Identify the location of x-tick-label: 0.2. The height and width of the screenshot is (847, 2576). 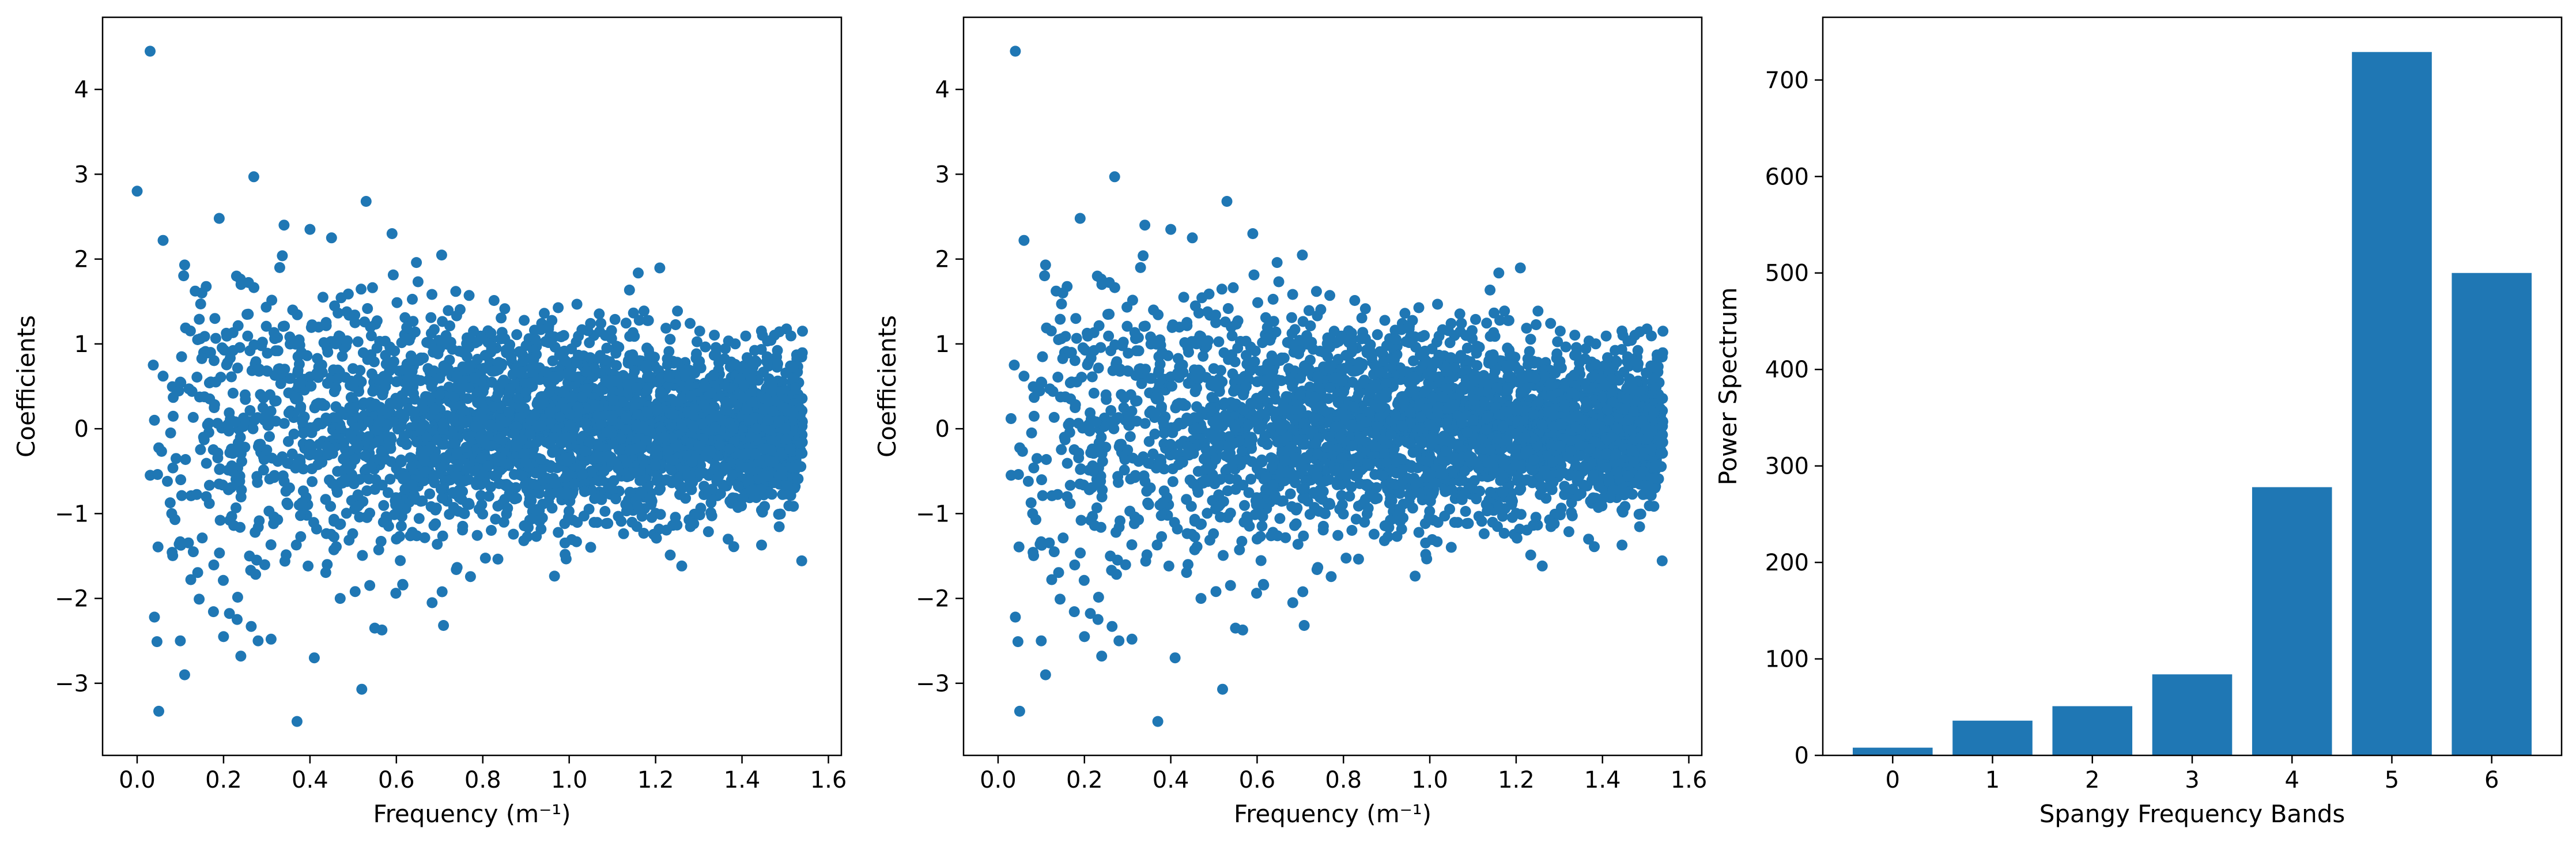
(223, 780).